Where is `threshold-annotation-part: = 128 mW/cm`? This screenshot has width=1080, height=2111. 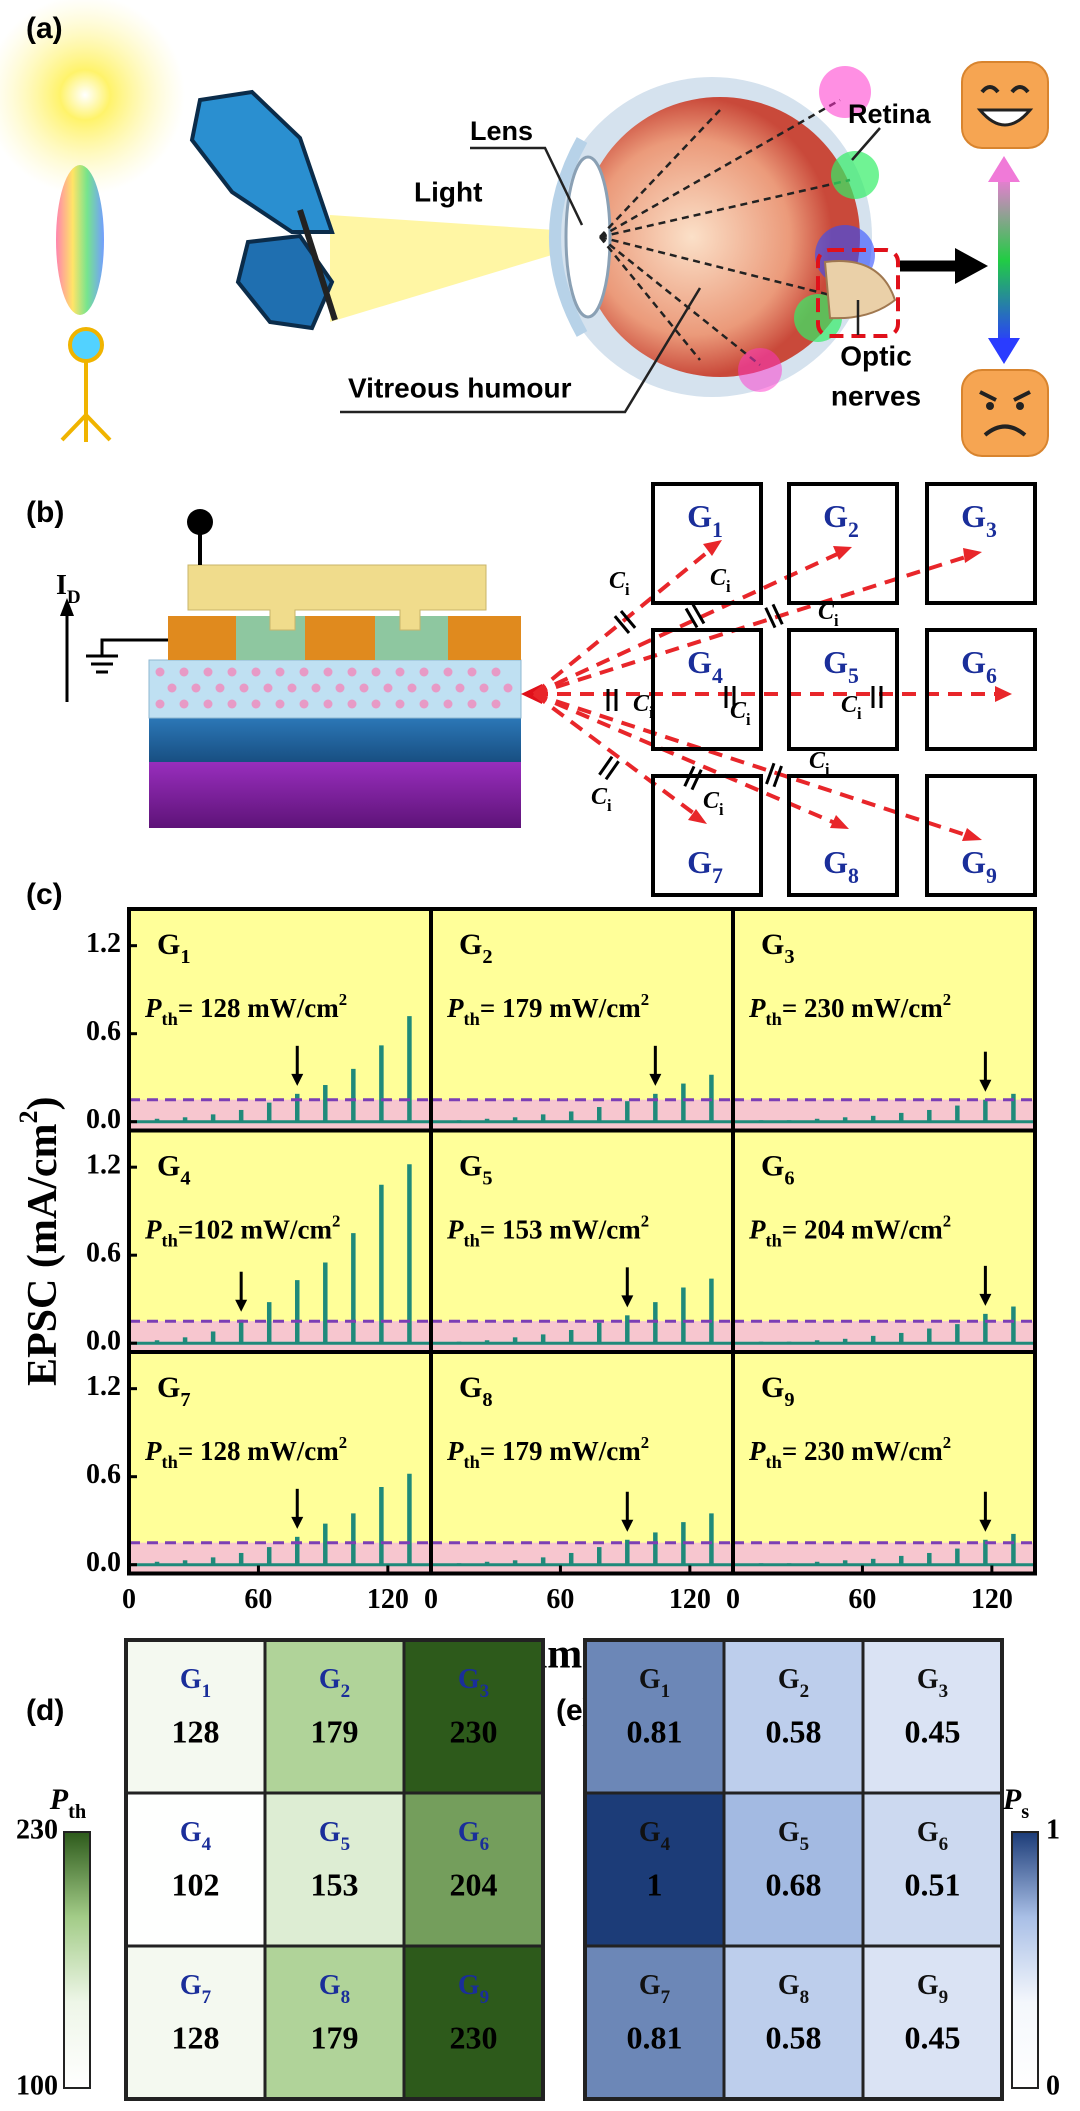 threshold-annotation-part: = 128 mW/cm is located at coordinates (258, 1008).